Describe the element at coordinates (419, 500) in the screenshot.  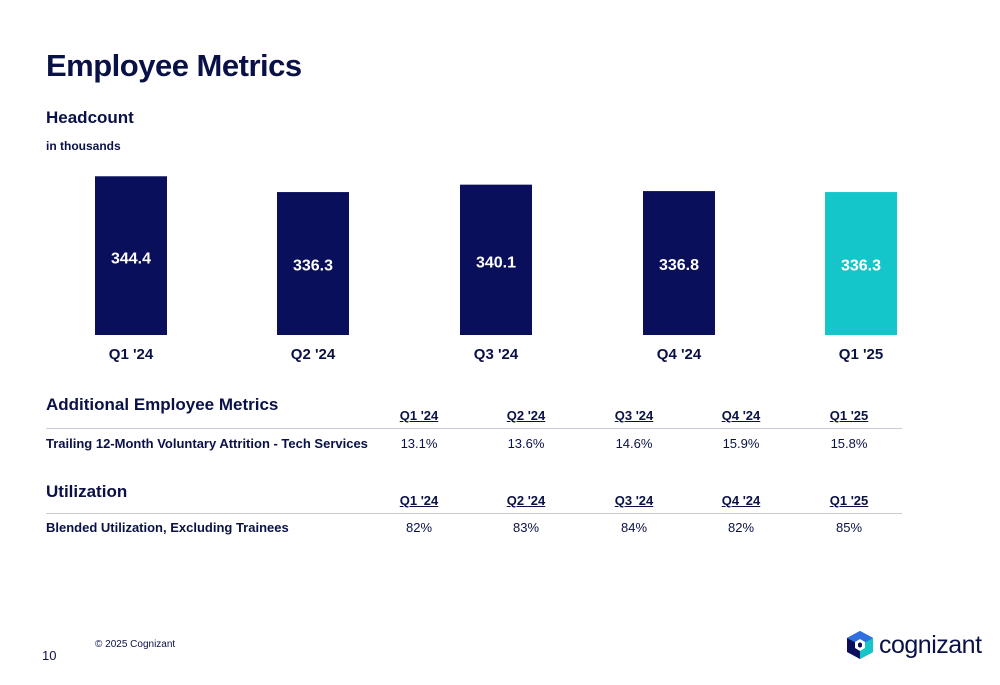
I see `utilization-header-q1-24: Q1 '24` at that location.